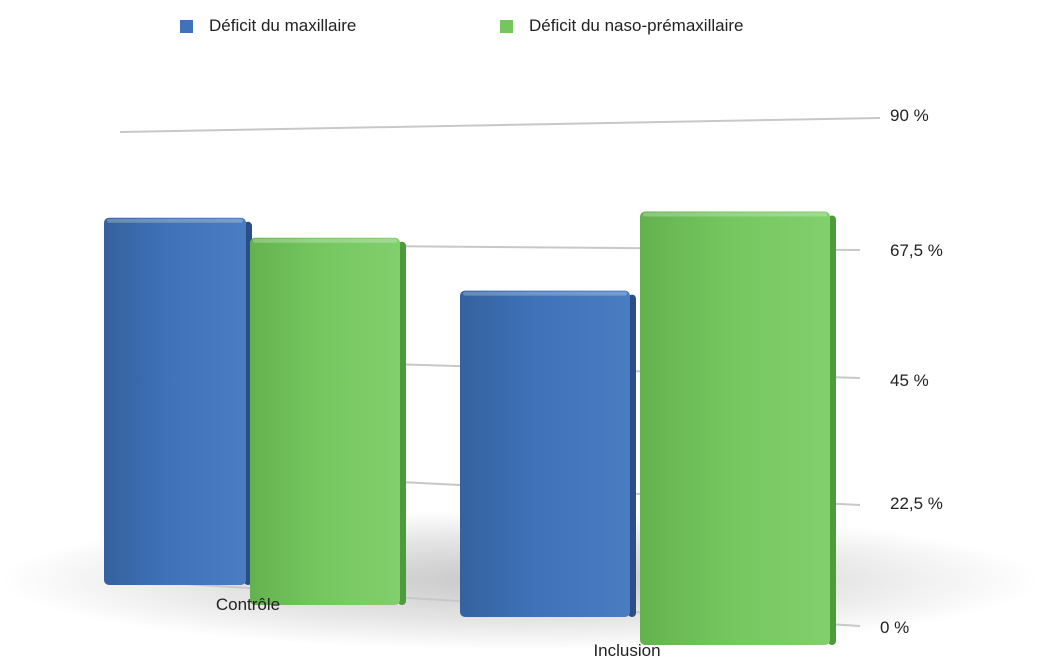  I want to click on y-tick-label: 67,5 %, so click(916, 250).